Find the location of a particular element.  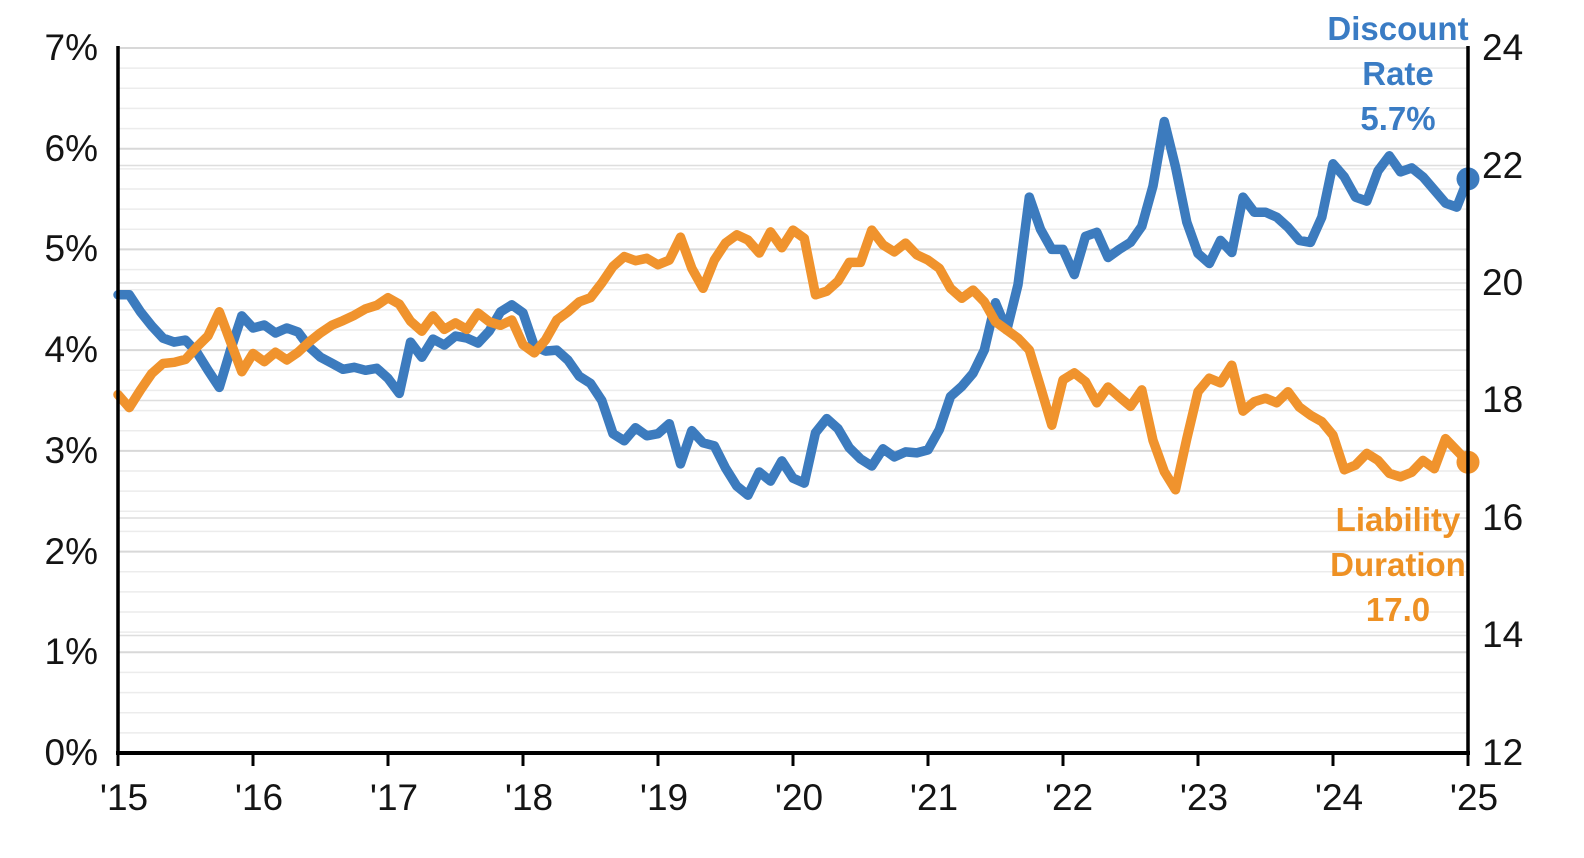

liability-duration-annotation: Liability Duration 17.0 is located at coordinates (1398, 564).